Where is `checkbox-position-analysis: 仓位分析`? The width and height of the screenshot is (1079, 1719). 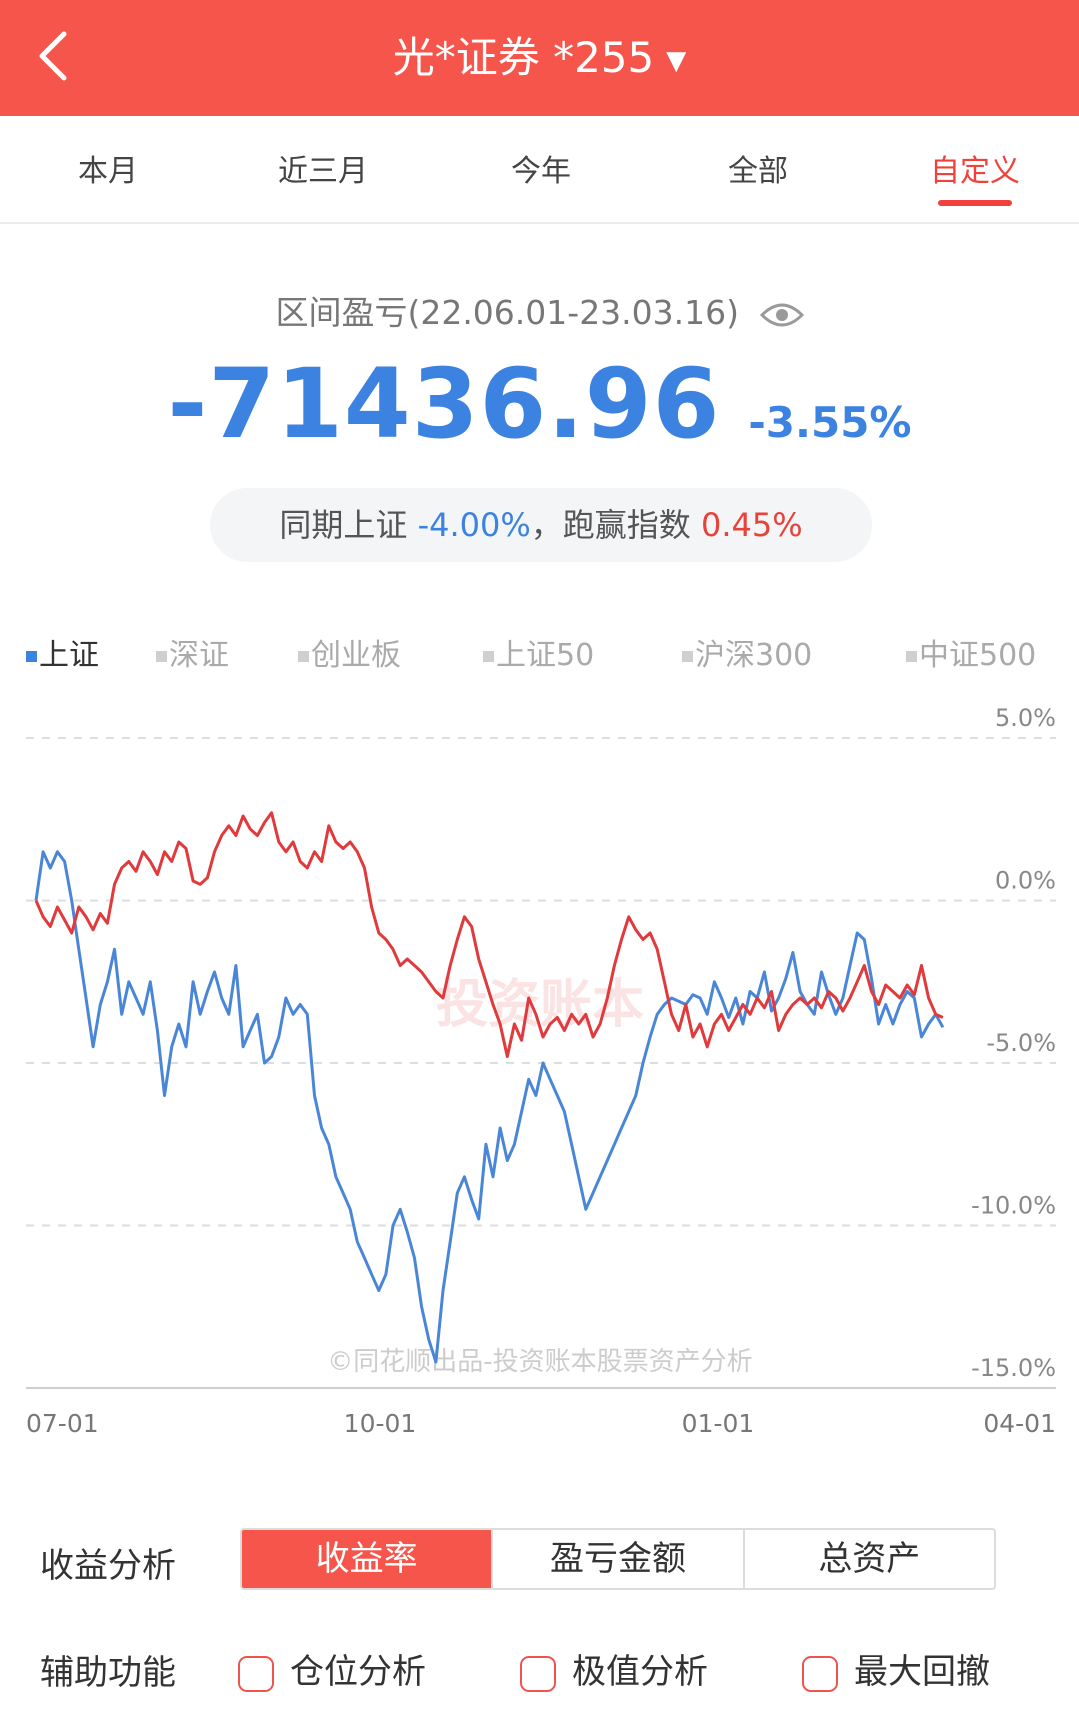
checkbox-position-analysis: 仓位分析 is located at coordinates (332, 1668).